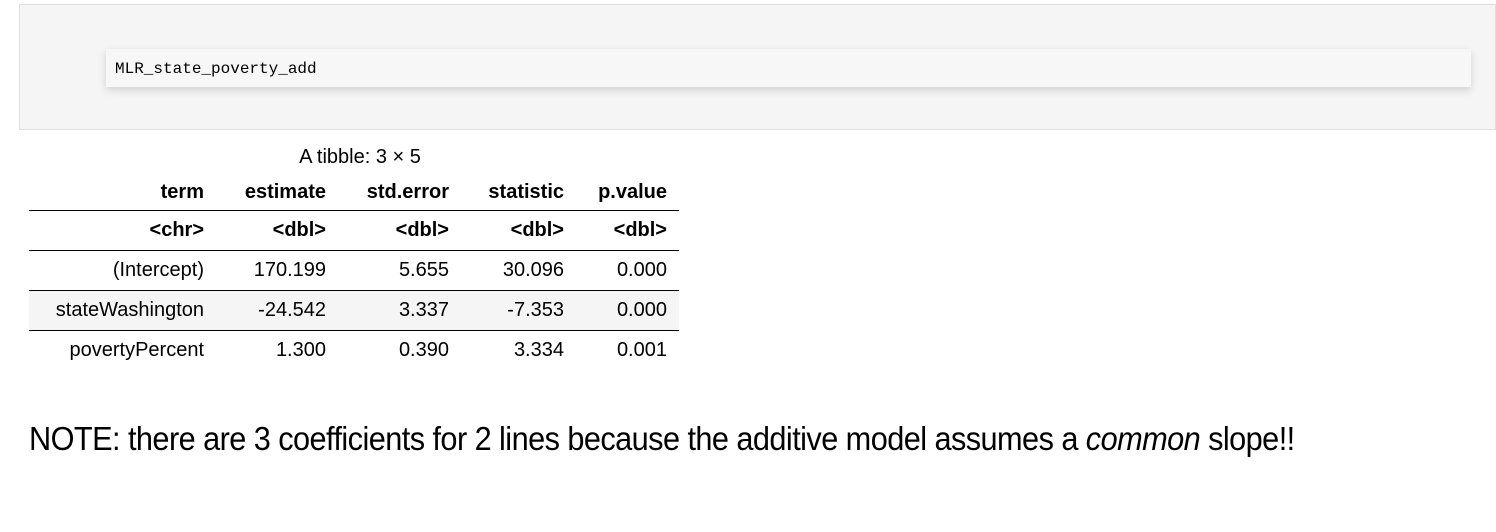  Describe the element at coordinates (122, 350) in the screenshot. I see `cell-term: povertyPercent` at that location.